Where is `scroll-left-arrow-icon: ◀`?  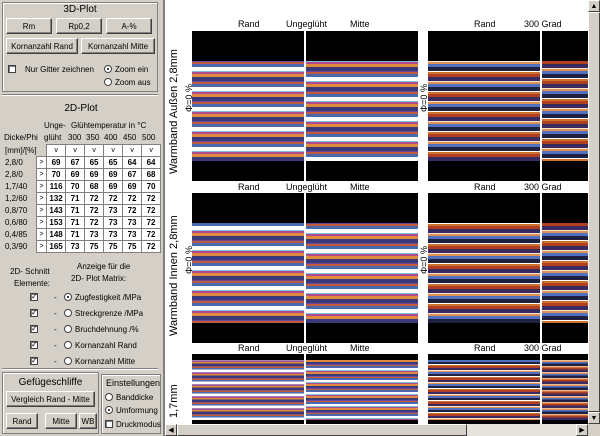 scroll-left-arrow-icon: ◀ is located at coordinates (171, 430).